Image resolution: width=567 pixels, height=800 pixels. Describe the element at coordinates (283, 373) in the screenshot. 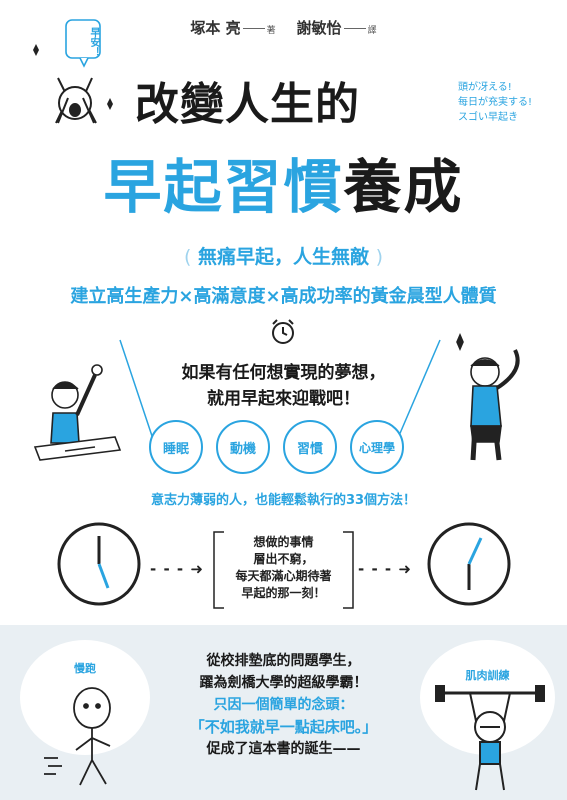

I see `dream-line-1: 如果有任何想實現的夢想，` at that location.